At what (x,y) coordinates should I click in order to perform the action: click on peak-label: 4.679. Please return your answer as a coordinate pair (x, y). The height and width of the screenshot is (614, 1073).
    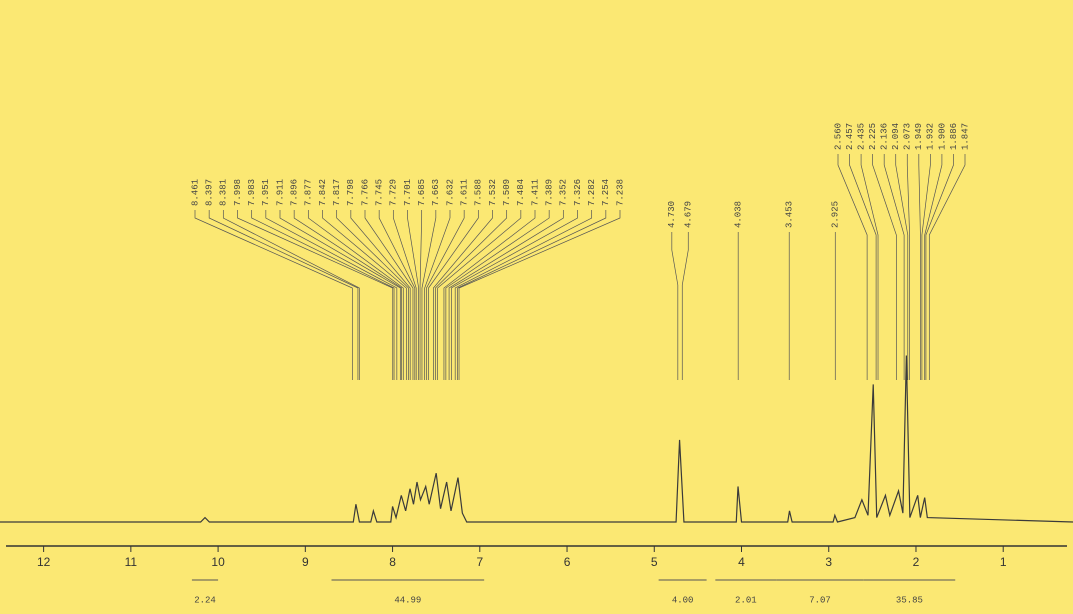
    Looking at the image, I should click on (689, 214).